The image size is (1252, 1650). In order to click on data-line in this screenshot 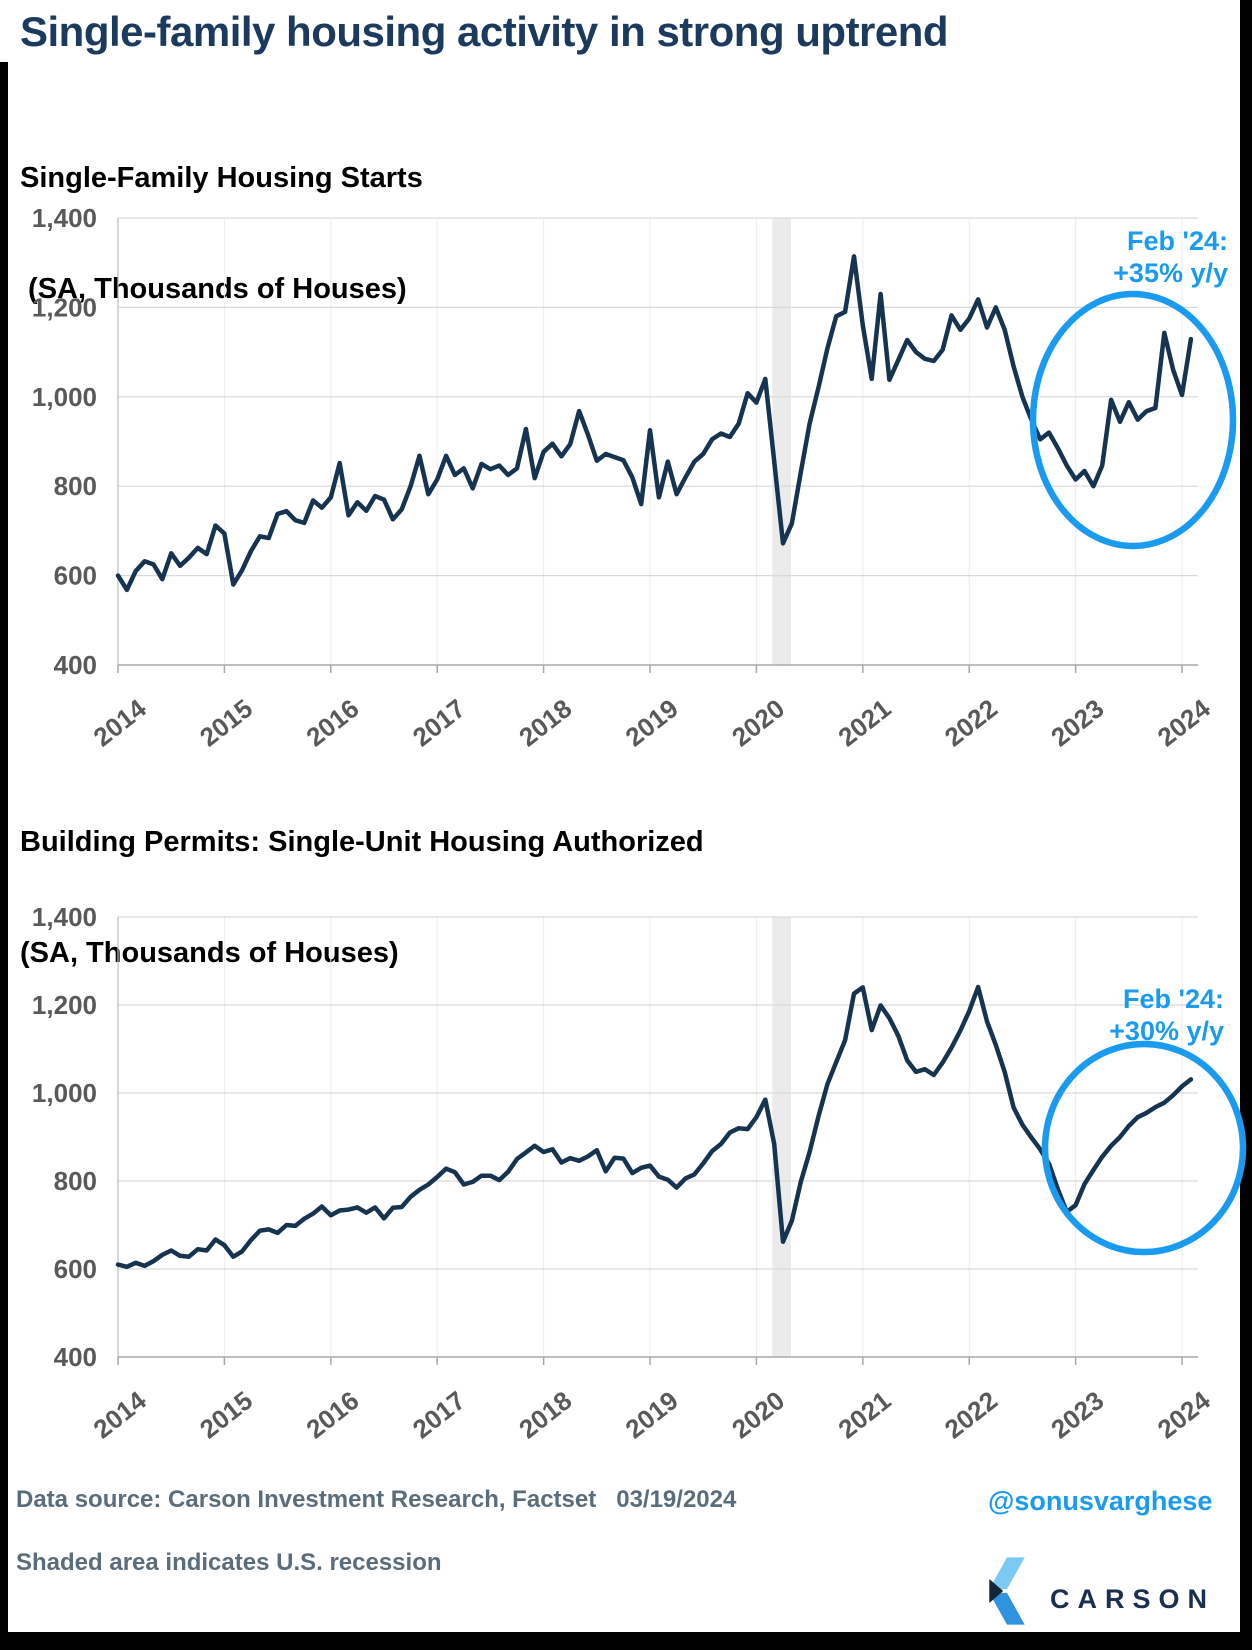, I will do `click(654, 1127)`.